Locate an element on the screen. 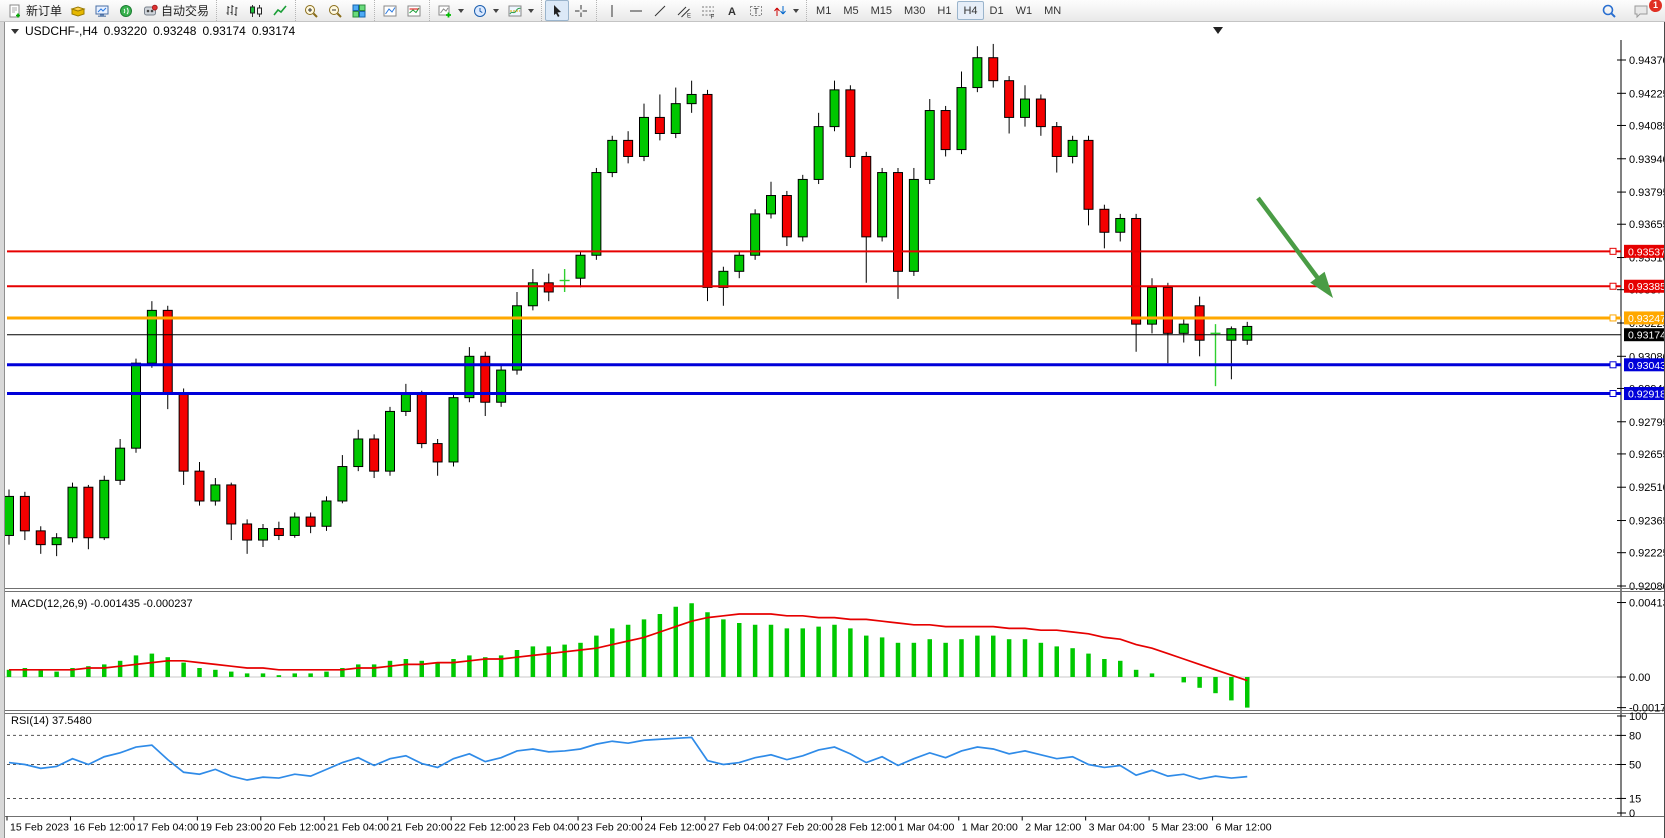 The image size is (1665, 838). tile-windows-button is located at coordinates (359, 10).